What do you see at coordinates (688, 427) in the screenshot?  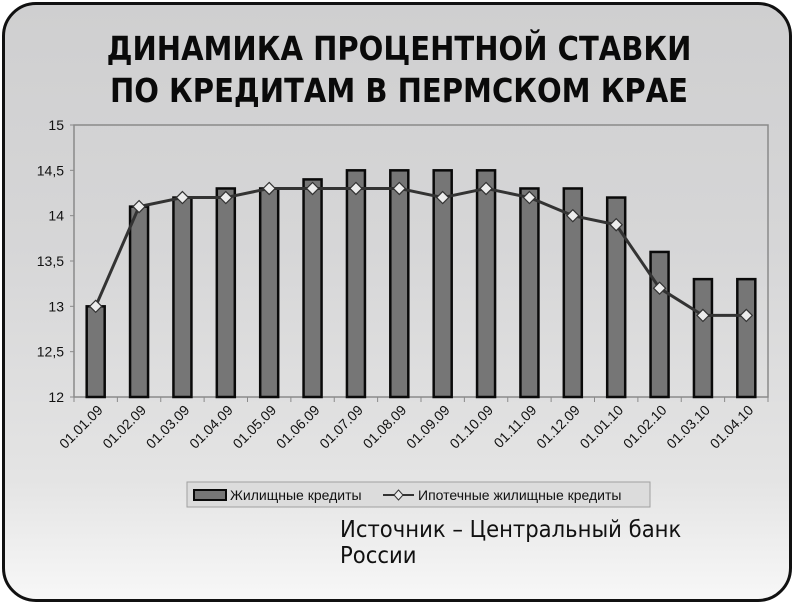 I see `x-tick-label: 01.03.10` at bounding box center [688, 427].